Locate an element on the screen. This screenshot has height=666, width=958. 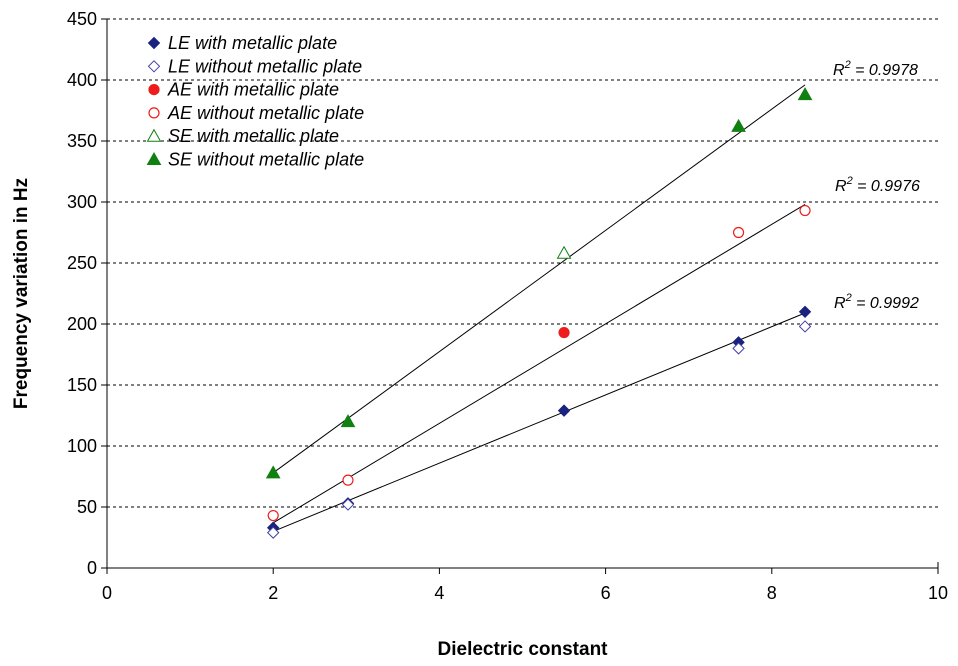
x-tick-label: 0 is located at coordinates (107, 593).